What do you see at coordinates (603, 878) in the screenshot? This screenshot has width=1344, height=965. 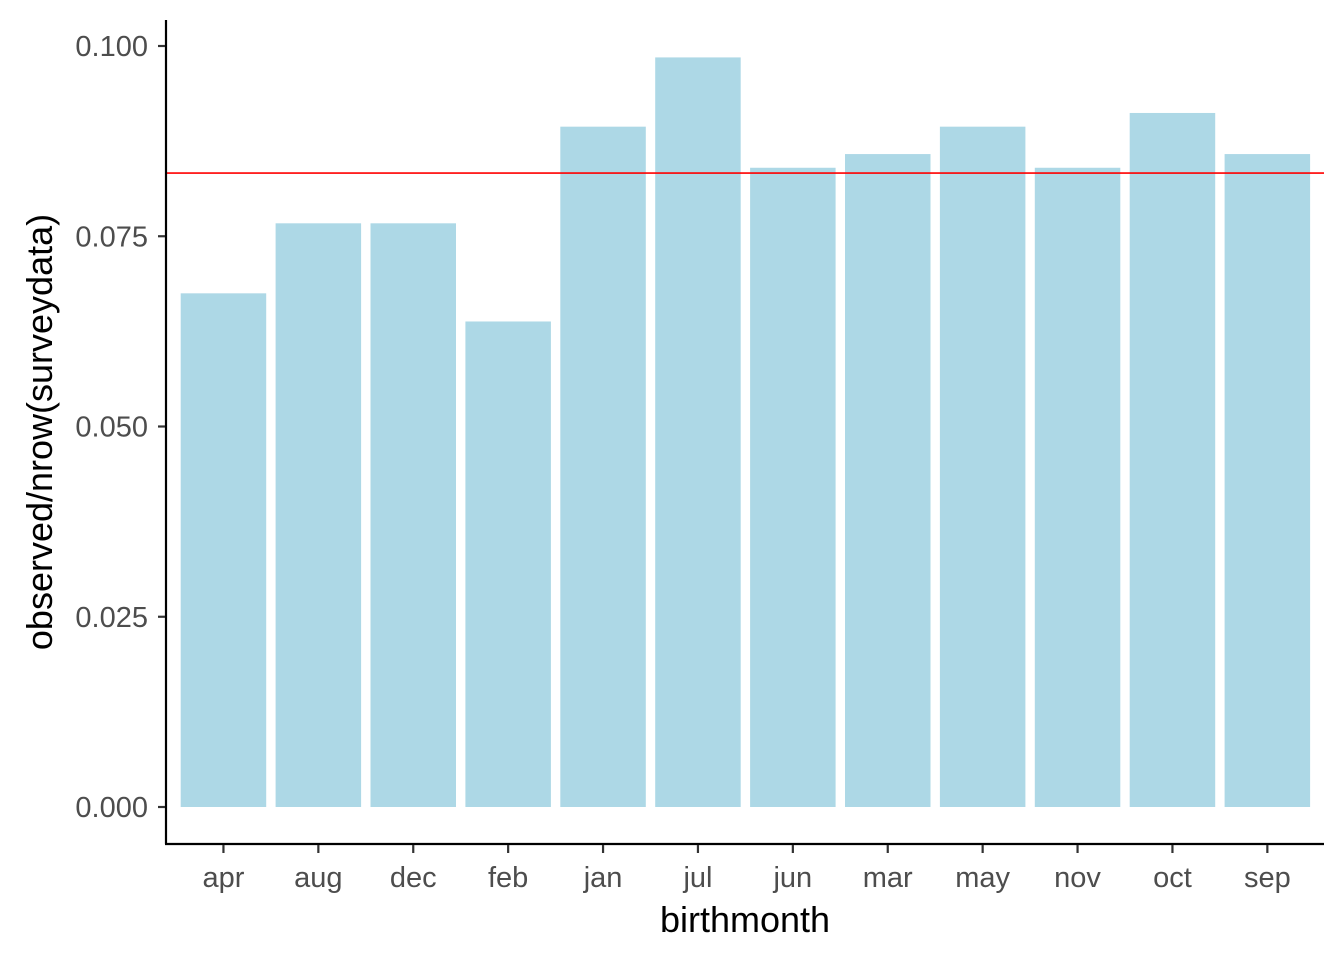 I see `x-tick-label: jan` at bounding box center [603, 878].